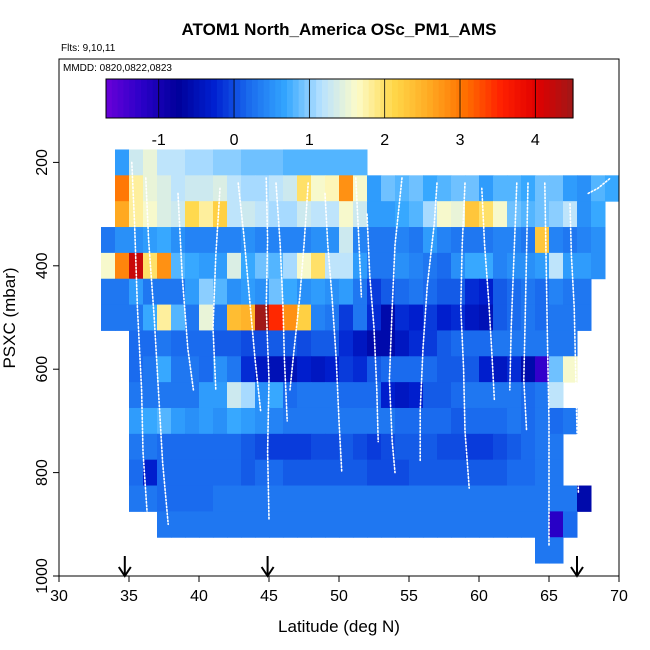  What do you see at coordinates (619, 596) in the screenshot?
I see `x-tick-label: 70` at bounding box center [619, 596].